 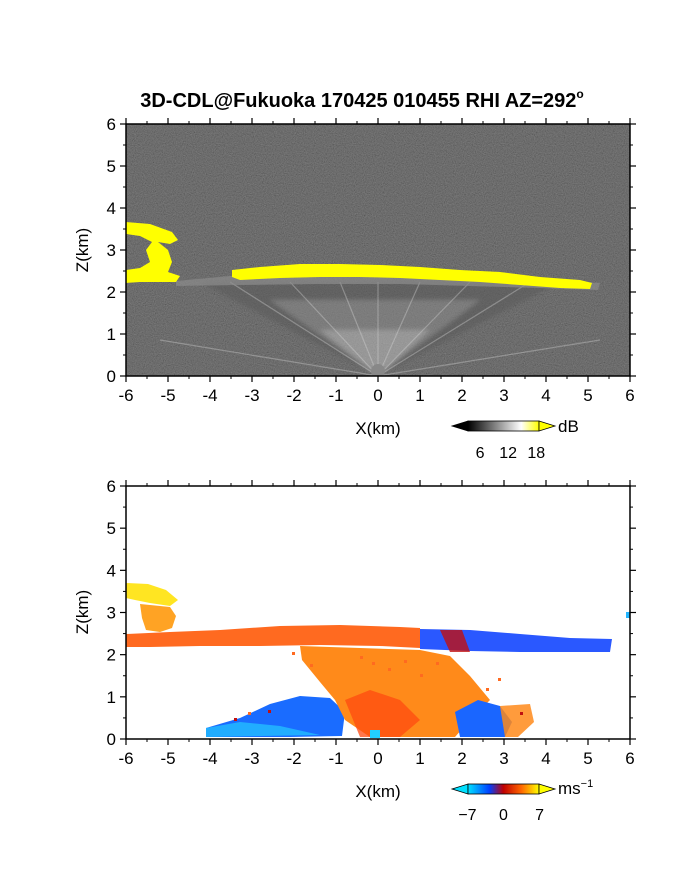 What do you see at coordinates (575, 788) in the screenshot?
I see `velocity-colorbar-unit: ms−1` at bounding box center [575, 788].